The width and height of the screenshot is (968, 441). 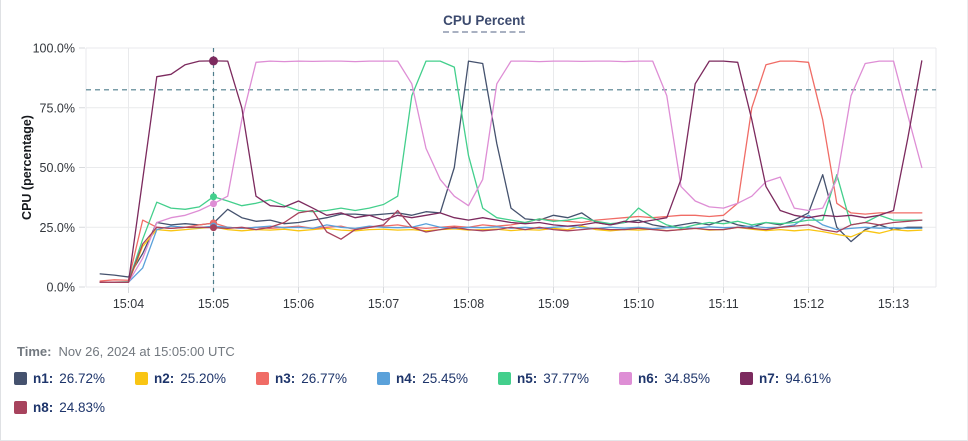 I want to click on time-label: Time:, so click(x=34, y=351).